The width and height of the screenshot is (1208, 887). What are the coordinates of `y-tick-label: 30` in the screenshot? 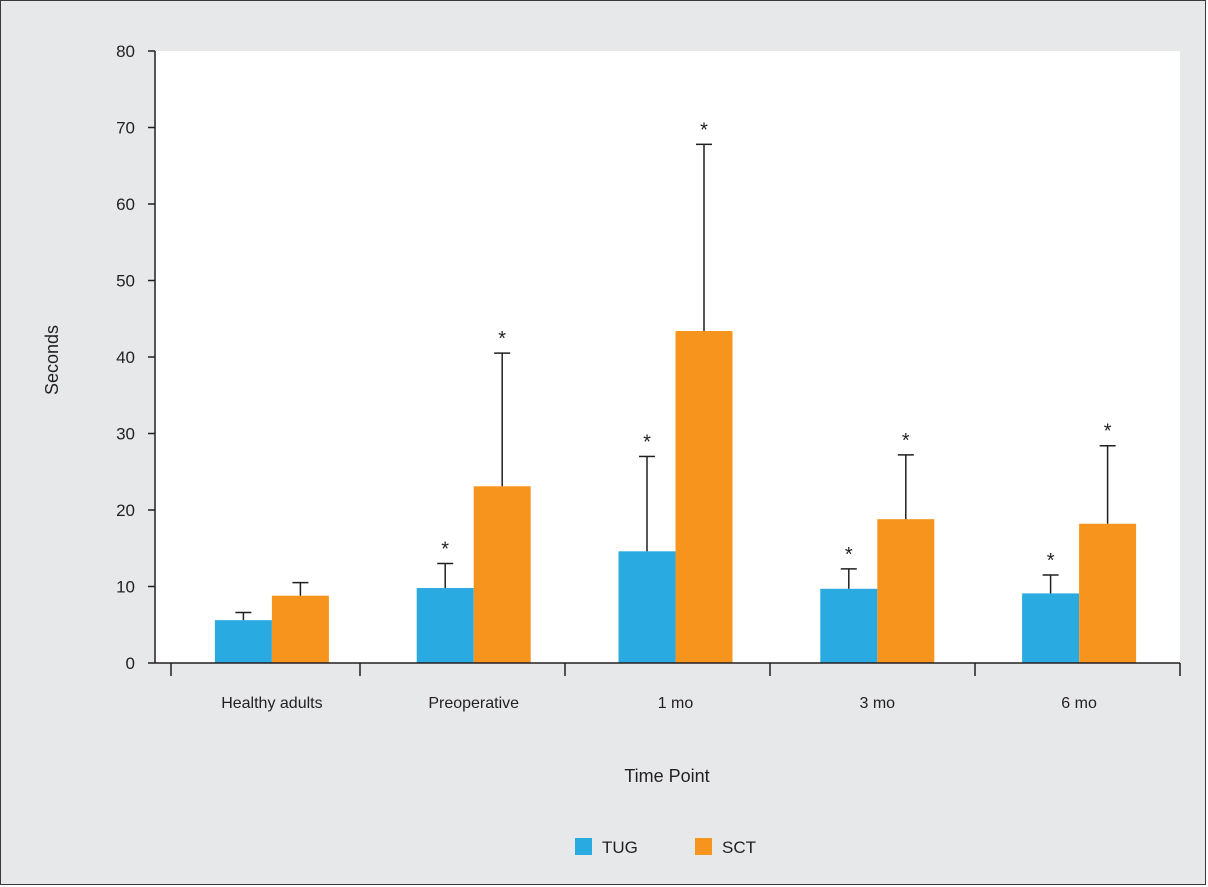 It's located at (125, 434).